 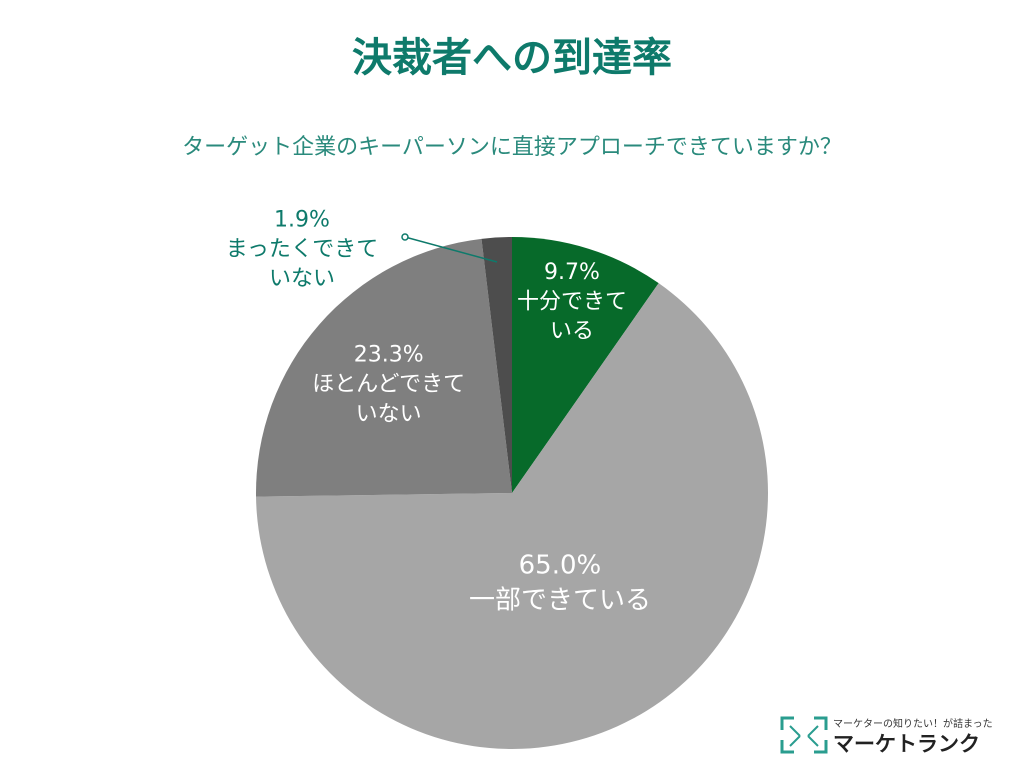 I want to click on category-label: まったくできていない, so click(x=302, y=264).